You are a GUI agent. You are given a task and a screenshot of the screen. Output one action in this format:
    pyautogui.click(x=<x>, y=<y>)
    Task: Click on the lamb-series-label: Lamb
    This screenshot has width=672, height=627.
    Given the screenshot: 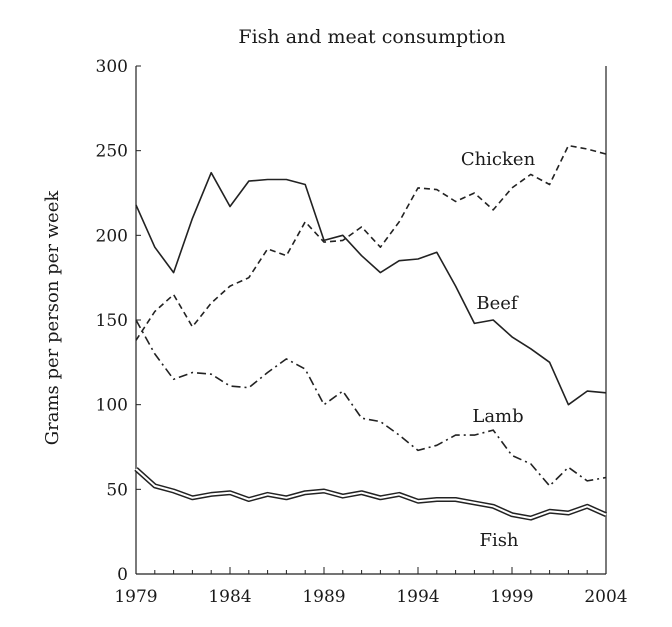 What is the action you would take?
    pyautogui.click(x=497, y=416)
    